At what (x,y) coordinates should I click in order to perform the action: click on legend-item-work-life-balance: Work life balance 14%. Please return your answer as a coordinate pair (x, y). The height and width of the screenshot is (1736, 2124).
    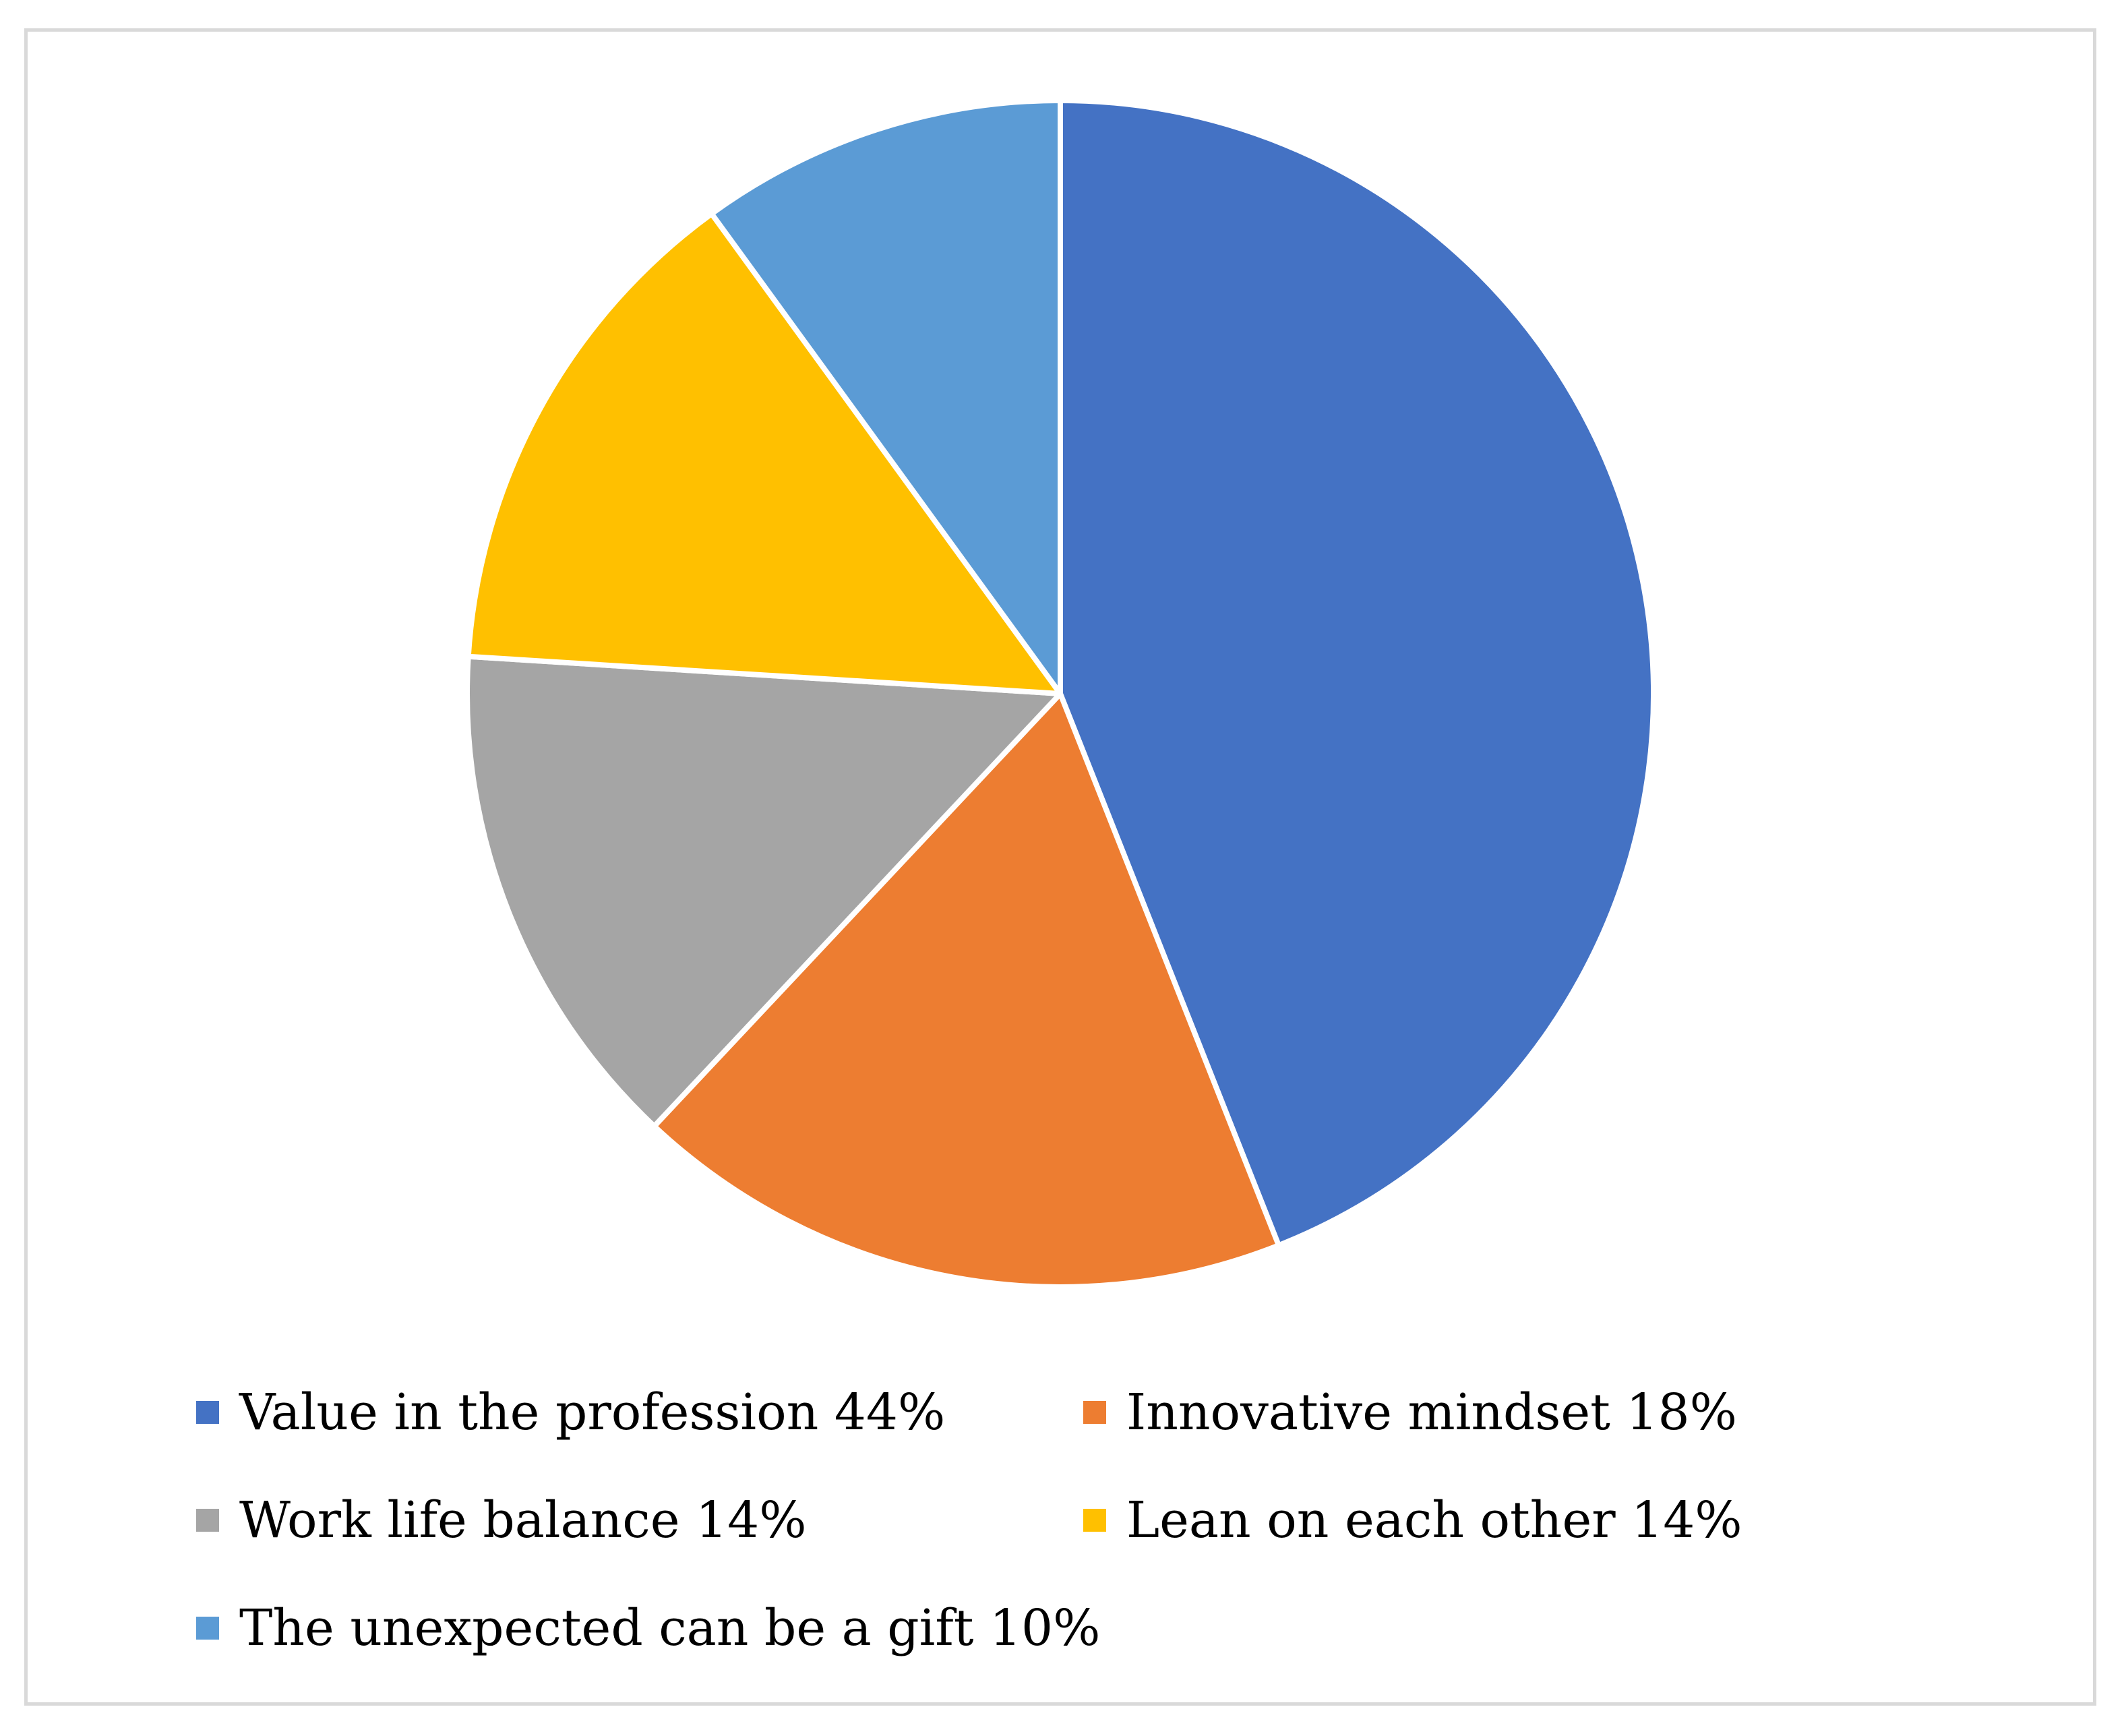
    Looking at the image, I should click on (501, 1520).